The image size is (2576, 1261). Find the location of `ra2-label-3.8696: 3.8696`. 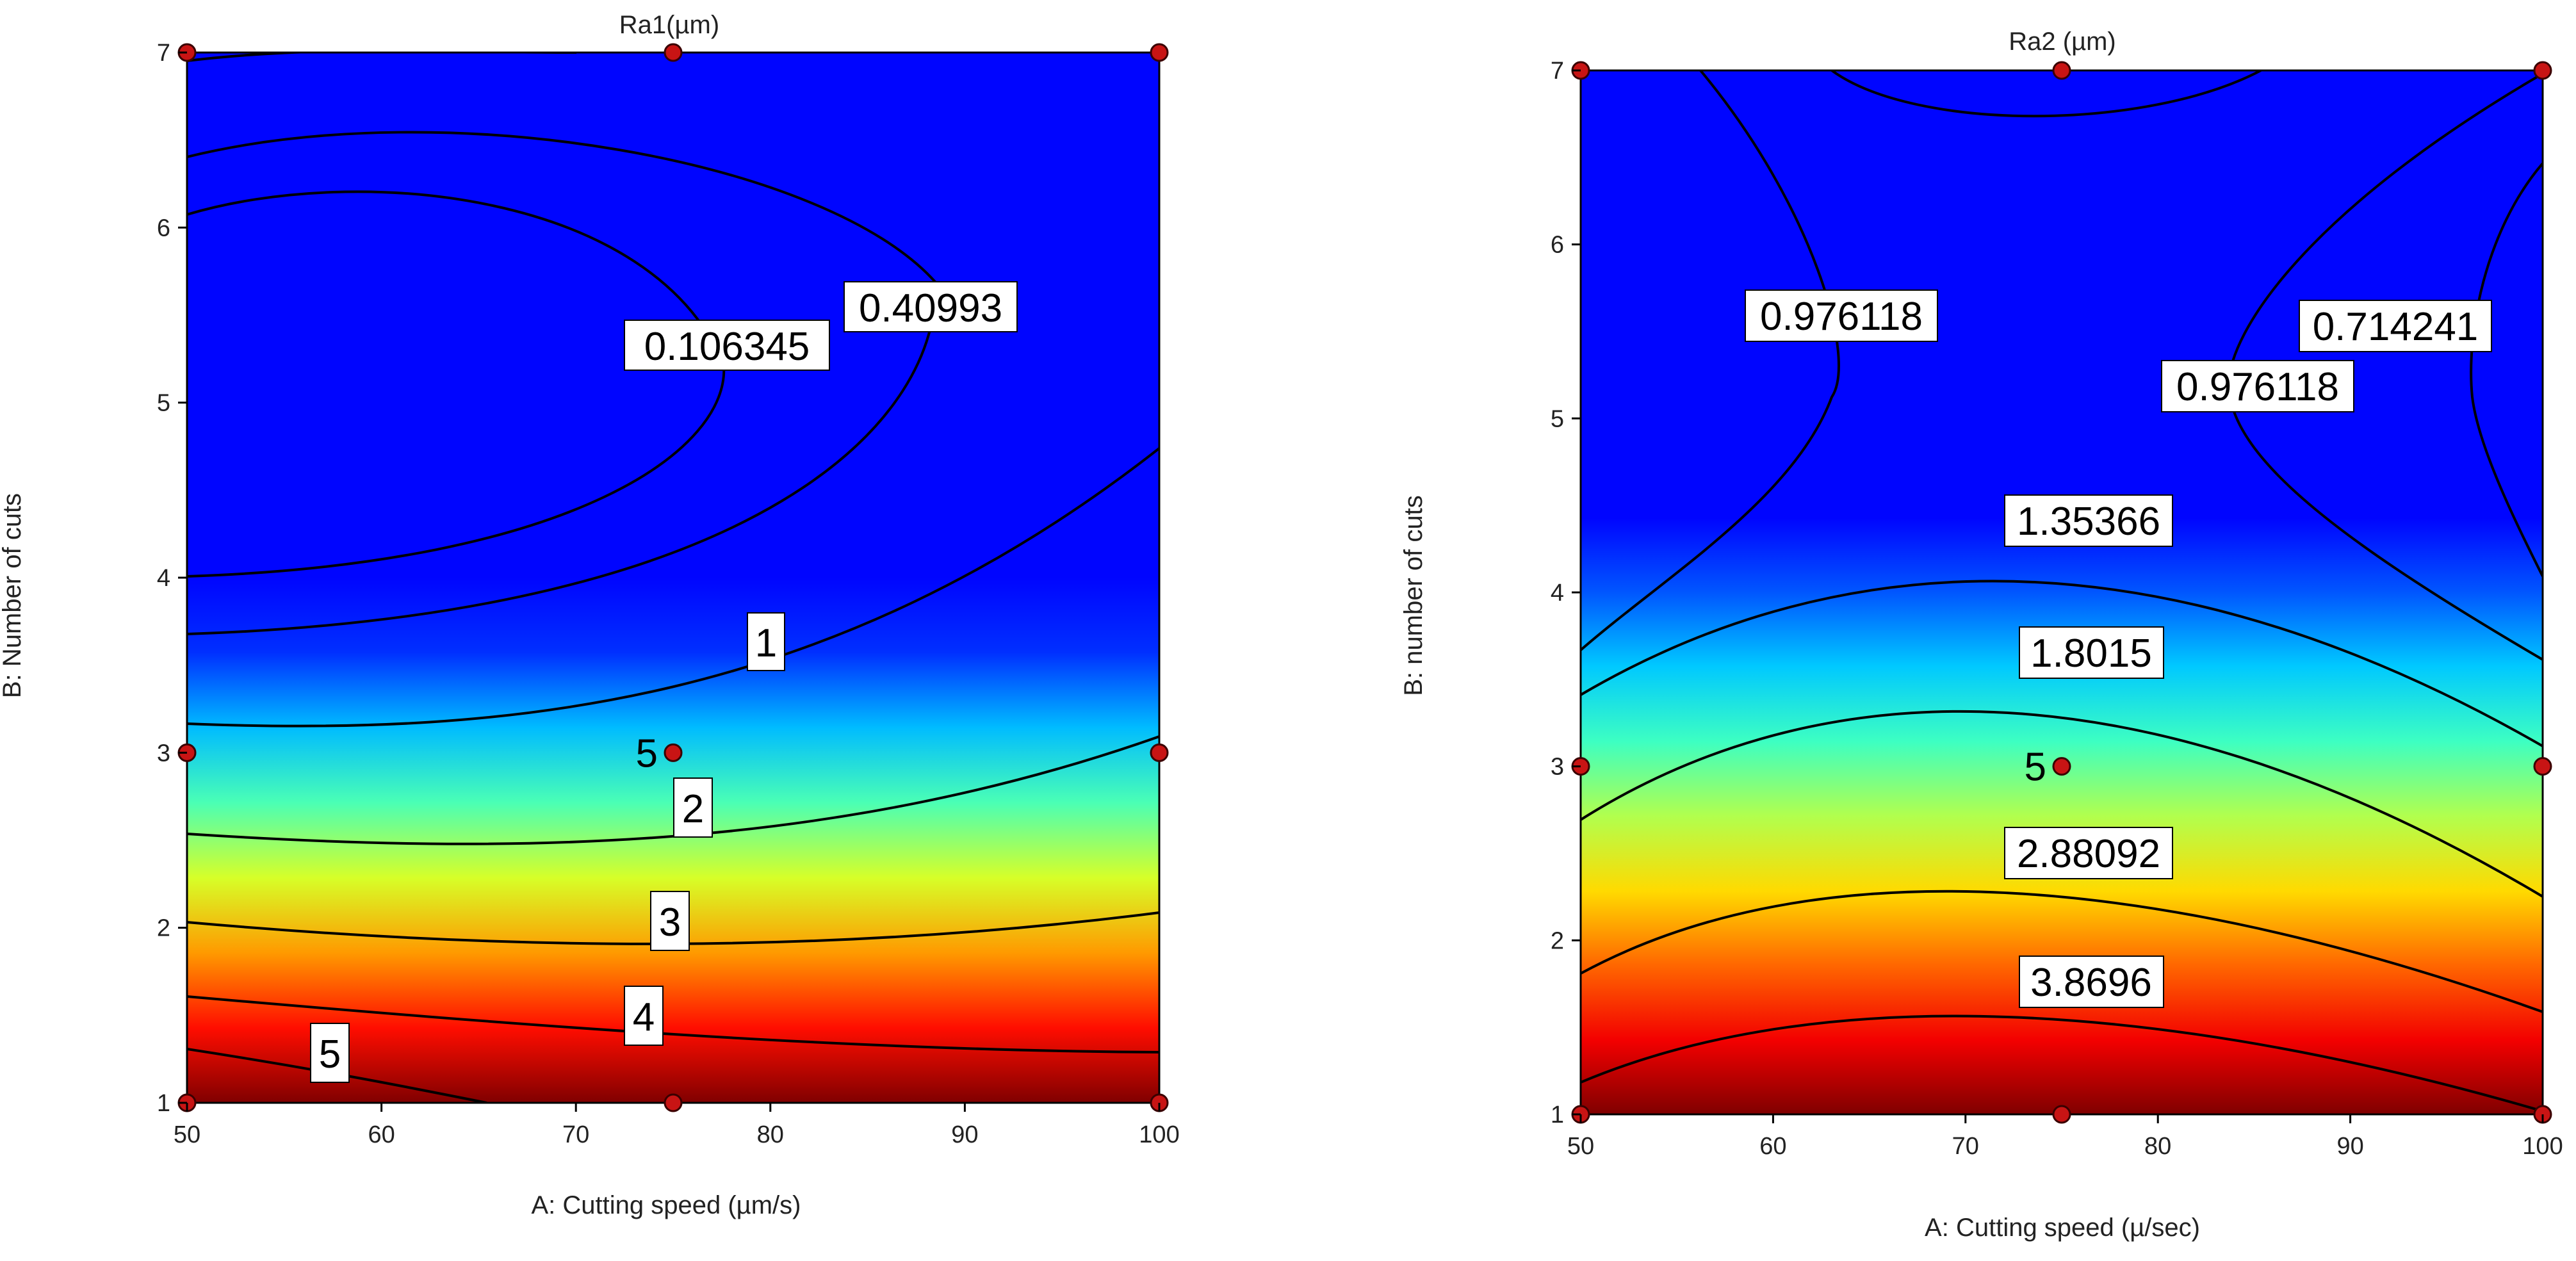

ra2-label-3.8696: 3.8696 is located at coordinates (2091, 982).